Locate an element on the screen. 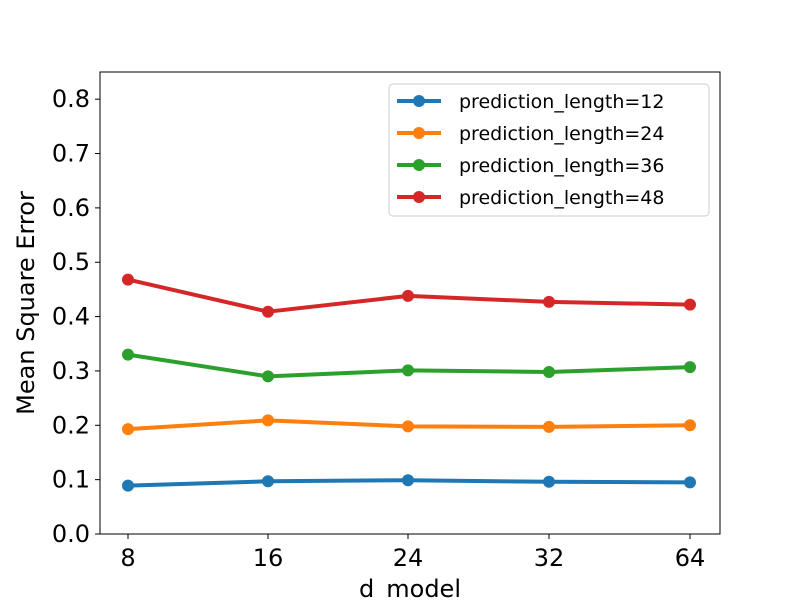 Image resolution: width=800 pixels, height=600 pixels. y-tick-label: 0.4 is located at coordinates (71, 317).